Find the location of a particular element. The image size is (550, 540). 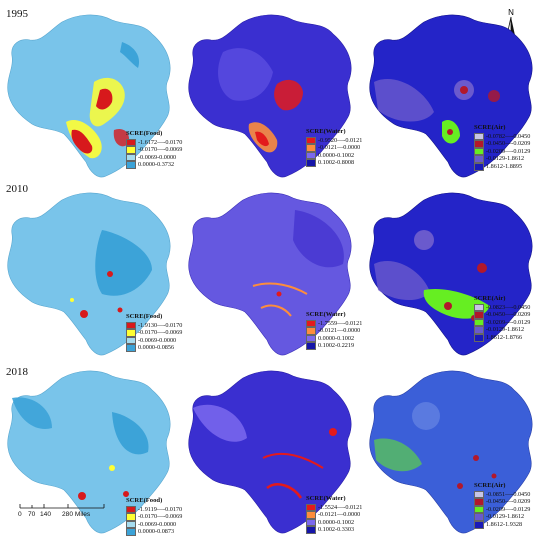

legend-label: -1.9130—-0.0170 is located at coordinates (160, 325).